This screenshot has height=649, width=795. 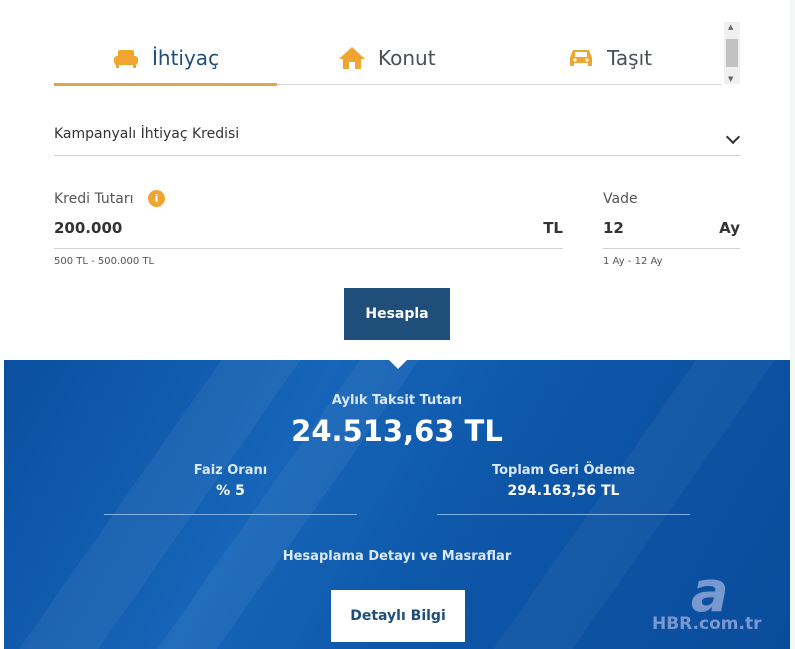 I want to click on term-input: 12 Ay, so click(x=671, y=230).